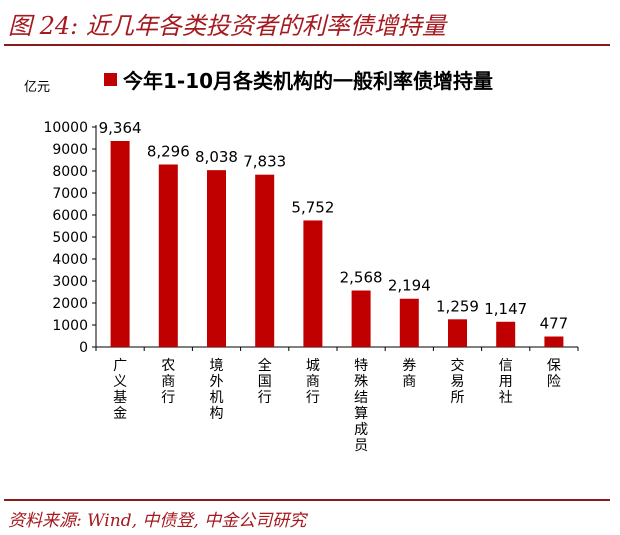 Image resolution: width=620 pixels, height=535 pixels. Describe the element at coordinates (554, 324) in the screenshot. I see `data-label: 477` at that location.